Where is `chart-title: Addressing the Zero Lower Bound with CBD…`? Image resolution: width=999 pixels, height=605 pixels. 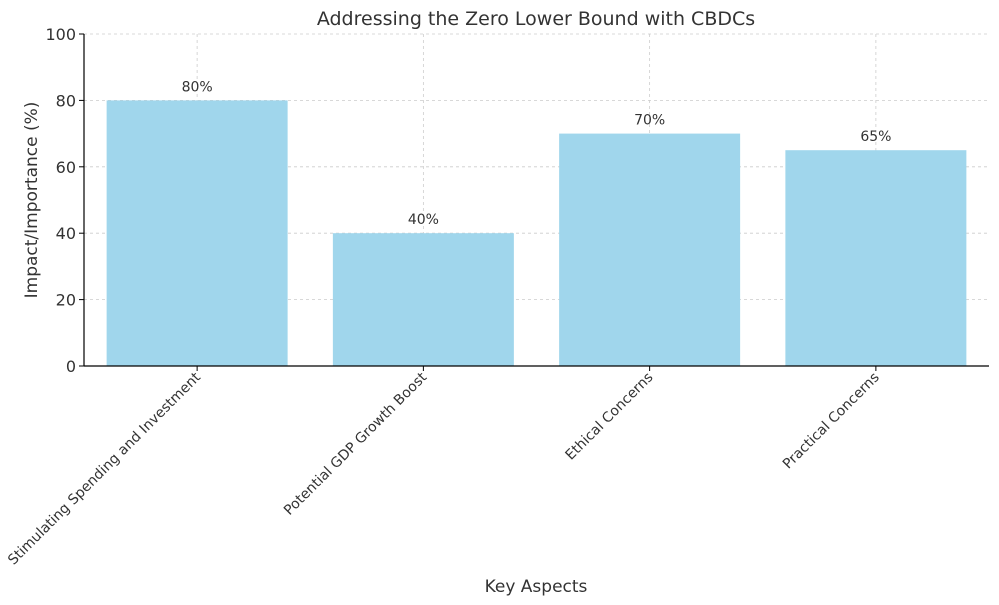
chart-title: Addressing the Zero Lower Bound with CBD… is located at coordinates (536, 19).